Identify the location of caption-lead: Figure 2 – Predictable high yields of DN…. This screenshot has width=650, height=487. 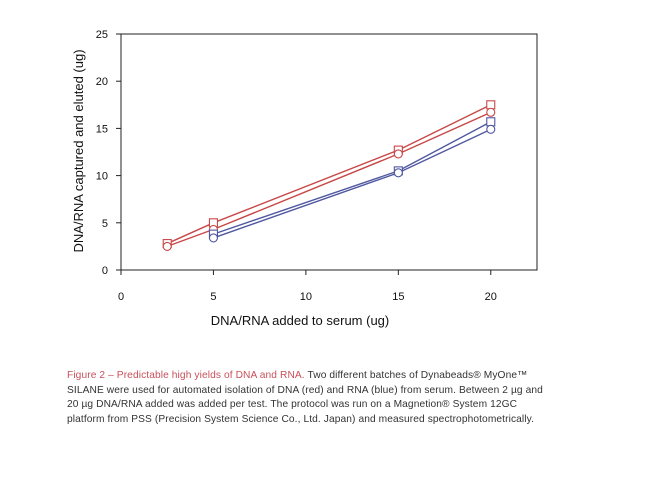
(186, 375).